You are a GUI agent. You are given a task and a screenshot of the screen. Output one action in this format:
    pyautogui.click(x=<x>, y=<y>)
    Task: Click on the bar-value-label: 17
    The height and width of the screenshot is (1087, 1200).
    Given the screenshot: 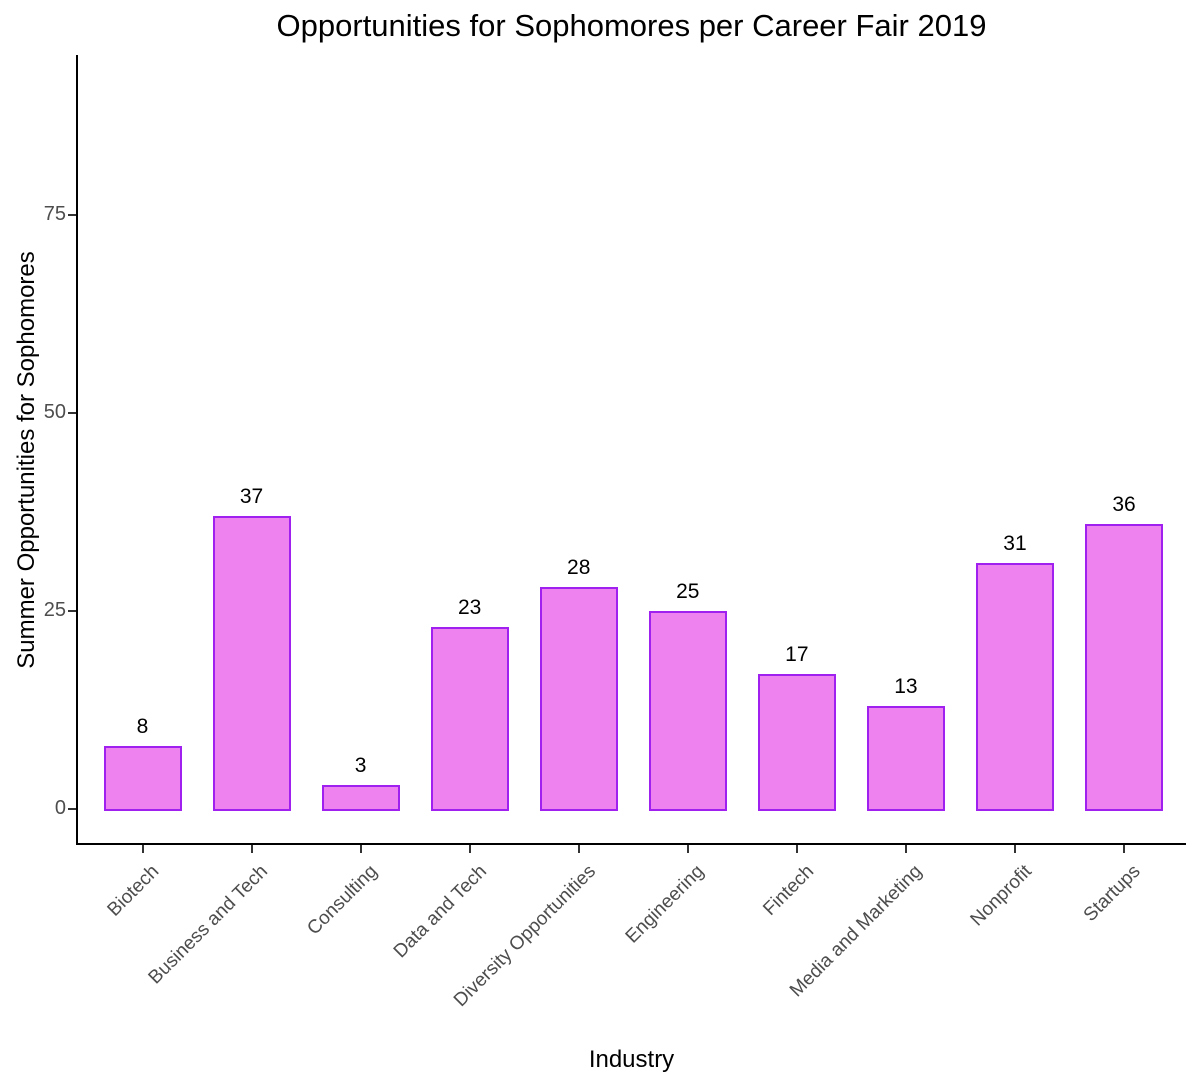 What is the action you would take?
    pyautogui.click(x=797, y=655)
    